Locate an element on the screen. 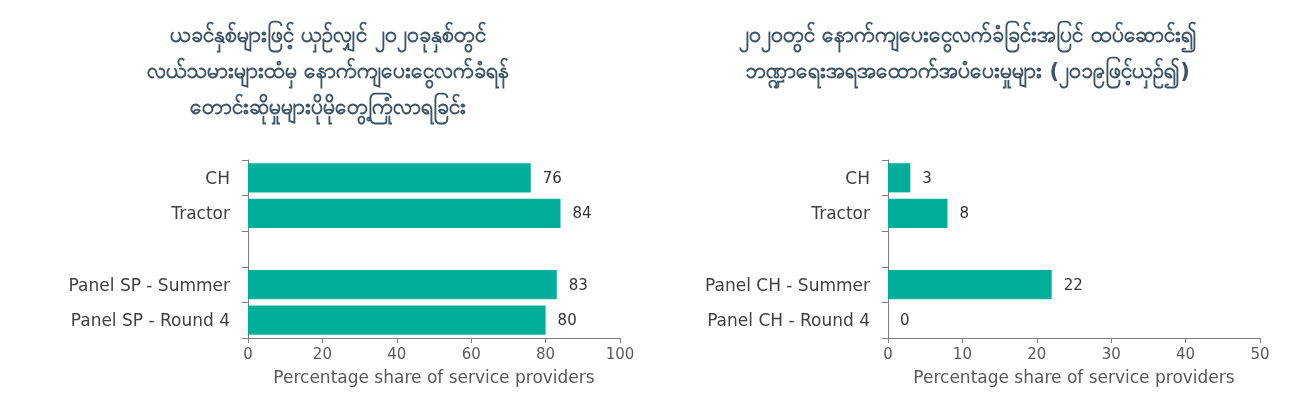  x-tick-label: 10 is located at coordinates (962, 353).